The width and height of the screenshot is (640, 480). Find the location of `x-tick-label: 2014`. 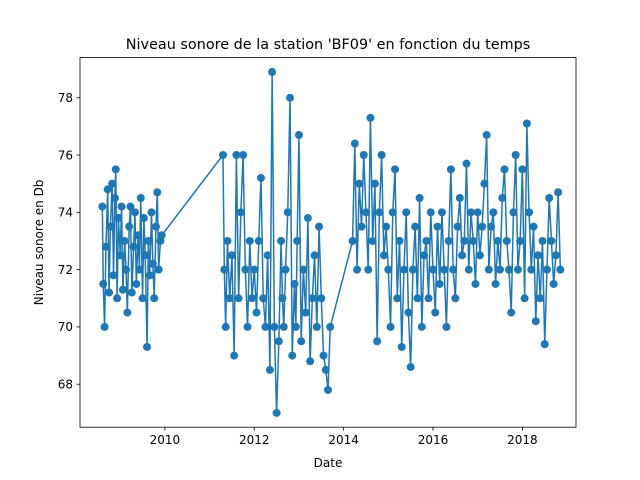

x-tick-label: 2014 is located at coordinates (343, 440).